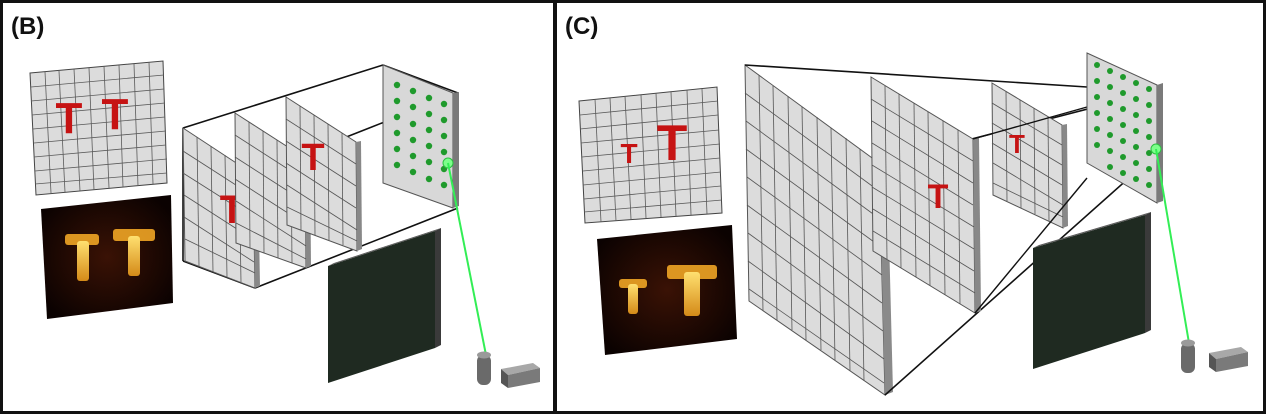 This screenshot has width=1266, height=414. Describe the element at coordinates (1228, 359) in the screenshot. I see `laser-box-c` at that location.